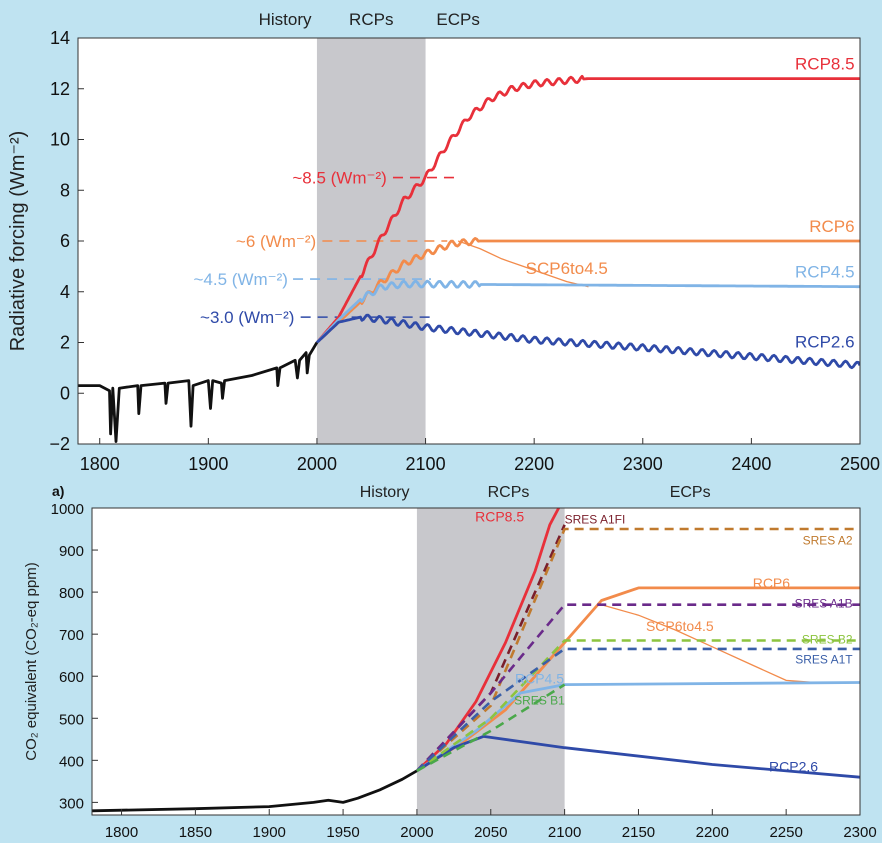  Describe the element at coordinates (60, 140) in the screenshot. I see `top-y-tick-10: 10` at that location.